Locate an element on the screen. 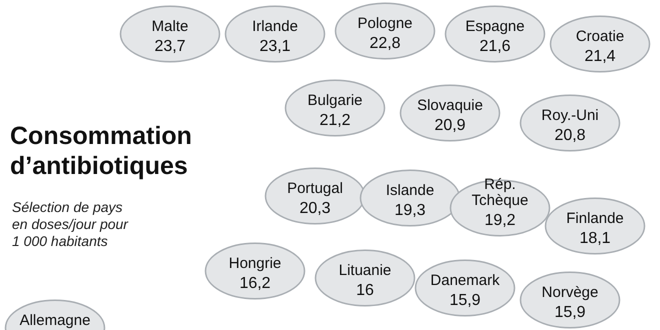 The height and width of the screenshot is (330, 660). data-label: 20,3 is located at coordinates (315, 208).